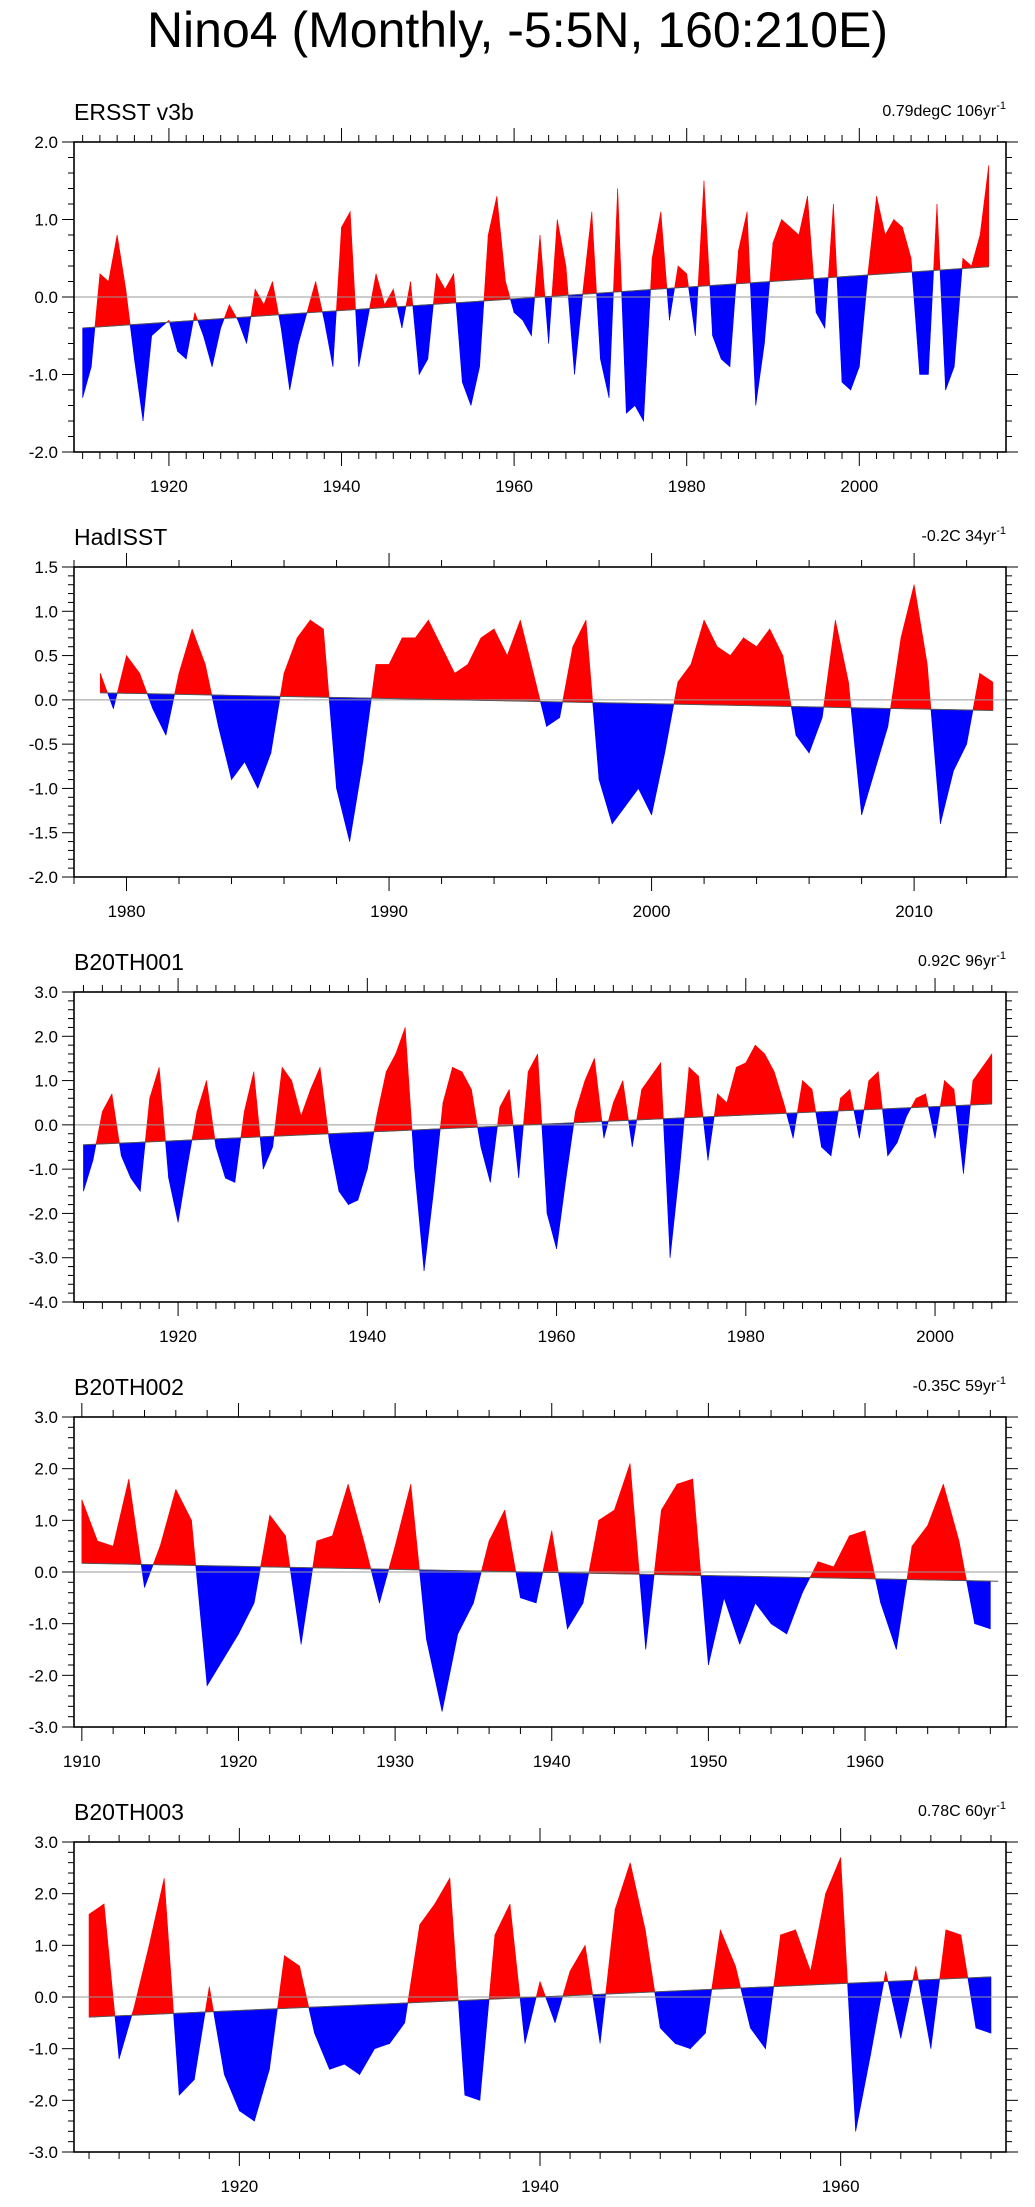 This screenshot has width=1035, height=2207. Describe the element at coordinates (962, 1810) in the screenshot. I see `trend-annotation: 0.78C 60yr-1` at that location.